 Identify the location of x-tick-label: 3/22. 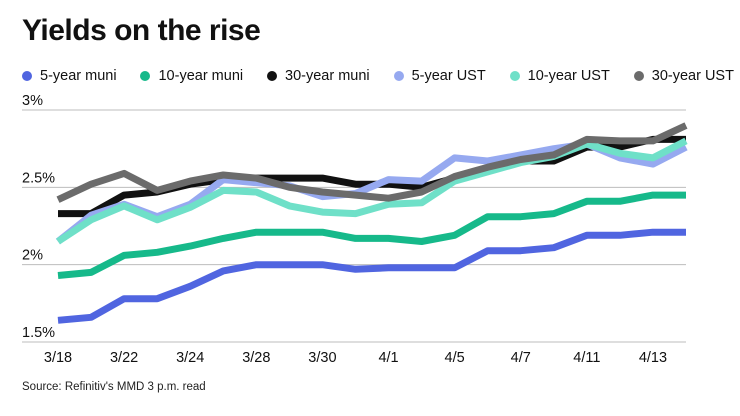
(124, 358).